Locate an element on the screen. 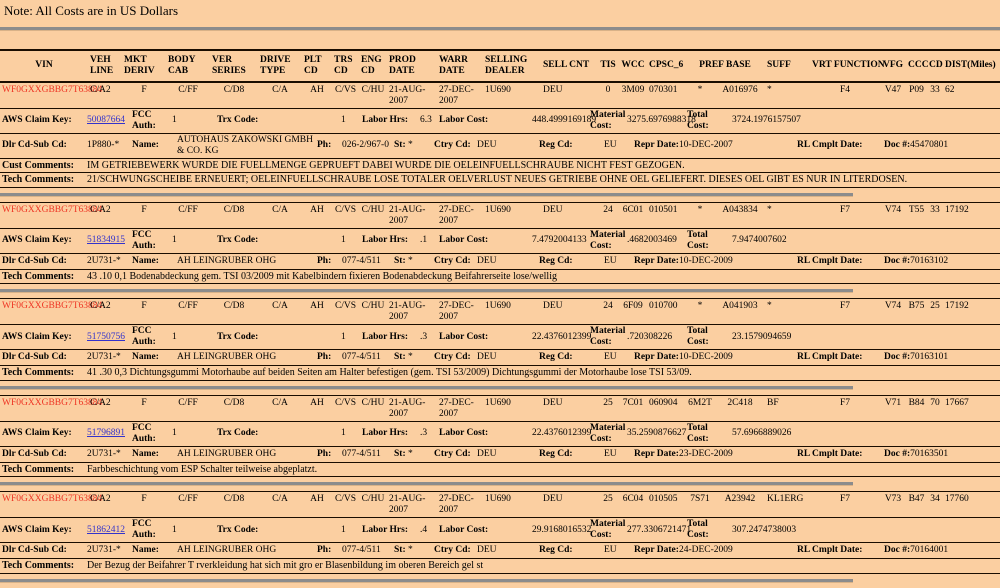 Image resolution: width=1000 pixels, height=588 pixels. material-cost-label: Material Cost: is located at coordinates (608, 433).